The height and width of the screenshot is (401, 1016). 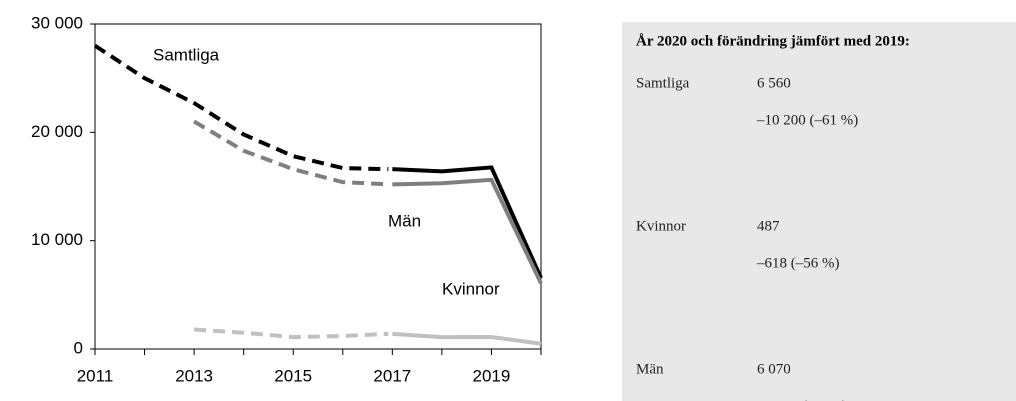 I want to click on y-tick-label: 30 000, so click(x=57, y=22).